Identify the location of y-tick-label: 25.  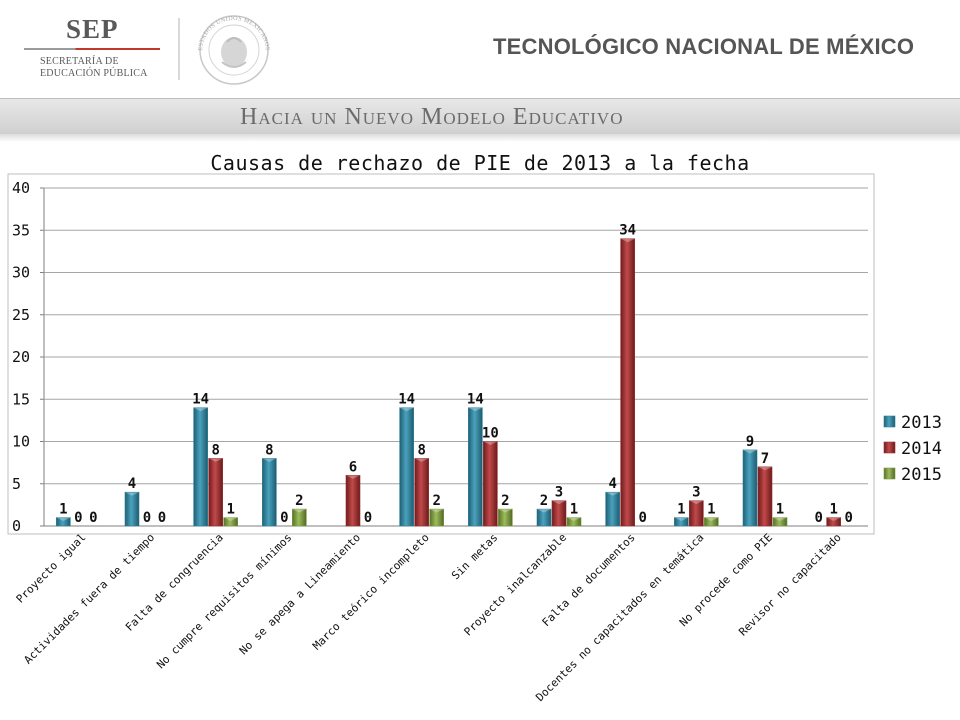
(21, 315).